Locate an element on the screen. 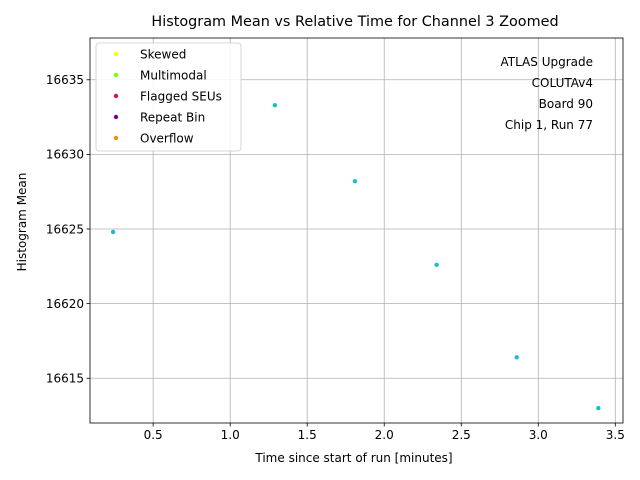 The height and width of the screenshot is (480, 640). legend-label: Skewed is located at coordinates (163, 54).